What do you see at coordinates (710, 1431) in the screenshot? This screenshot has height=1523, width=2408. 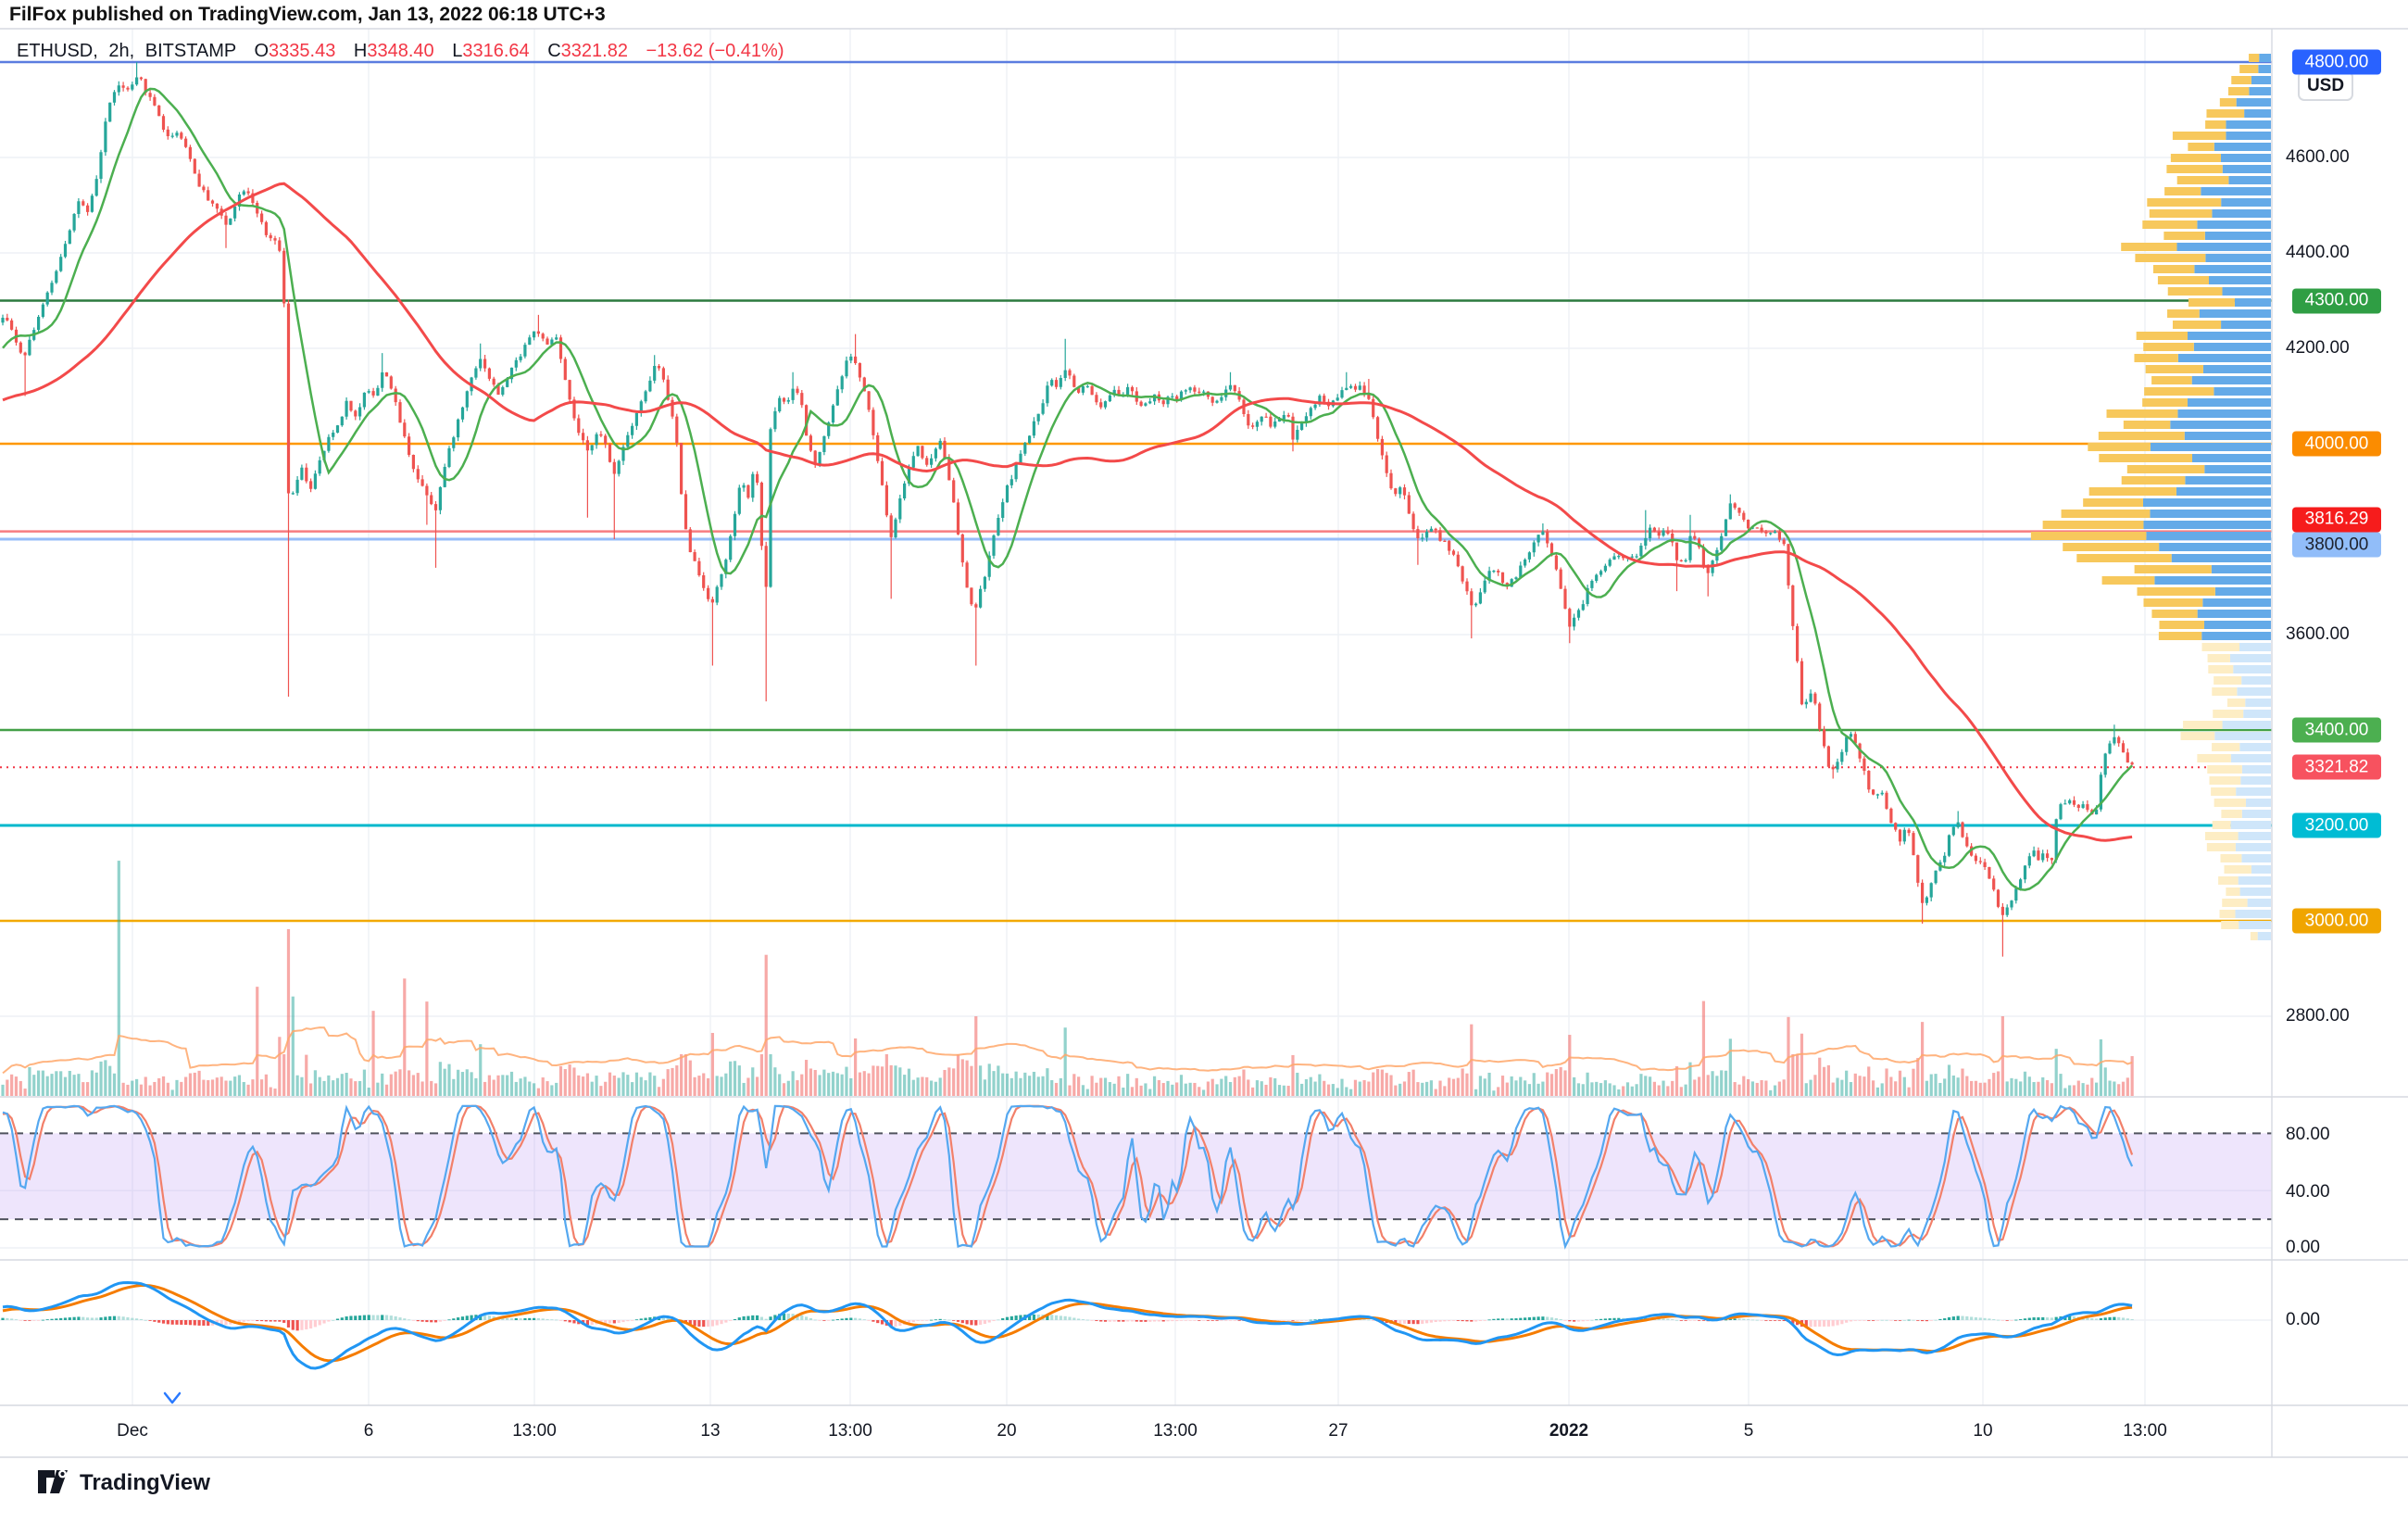 I see `time-label-13: 13` at bounding box center [710, 1431].